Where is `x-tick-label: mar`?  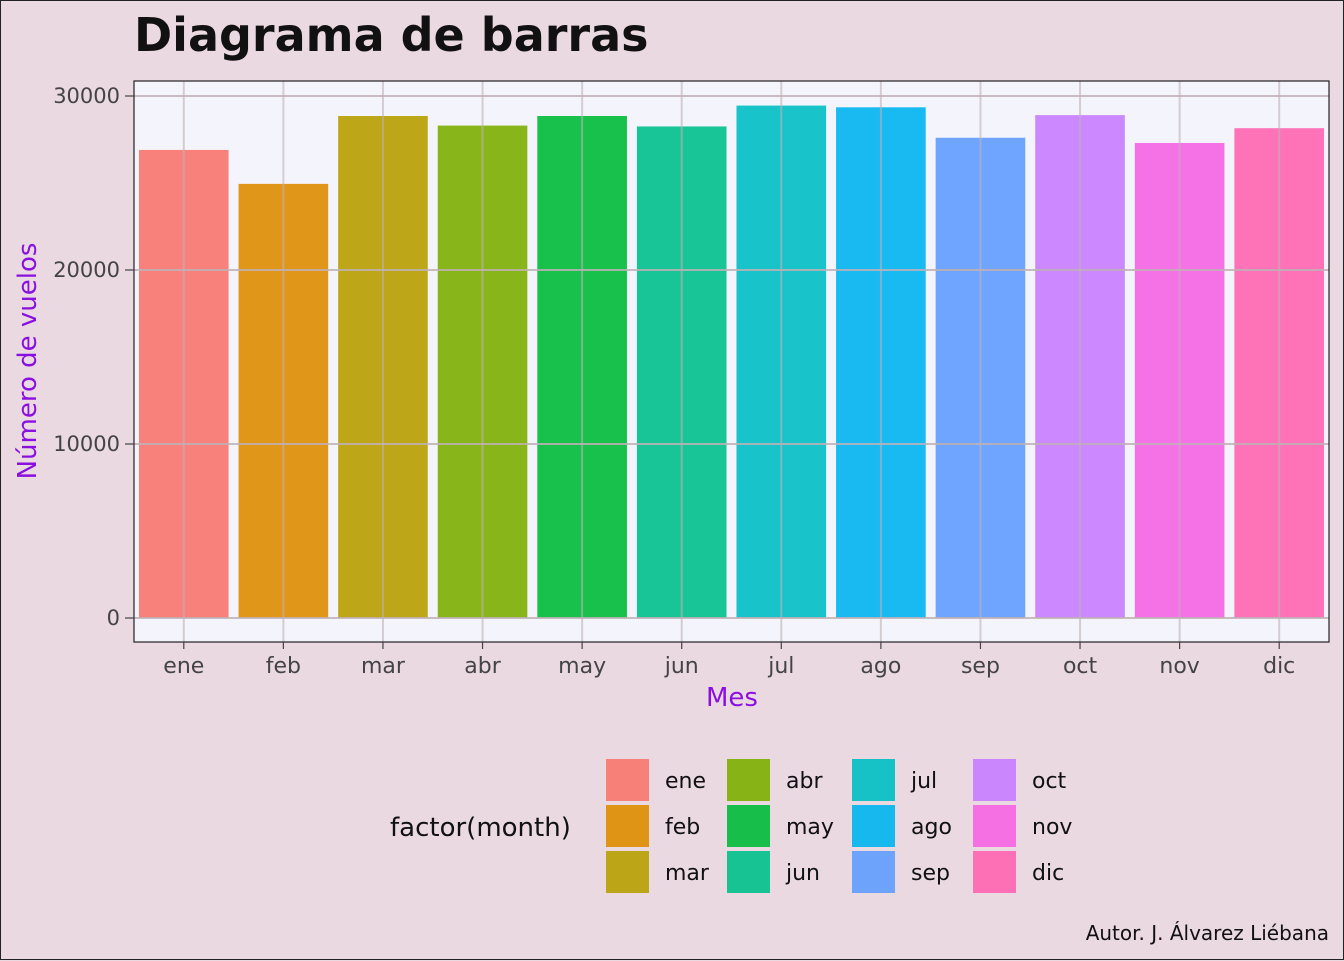
x-tick-label: mar is located at coordinates (383, 666).